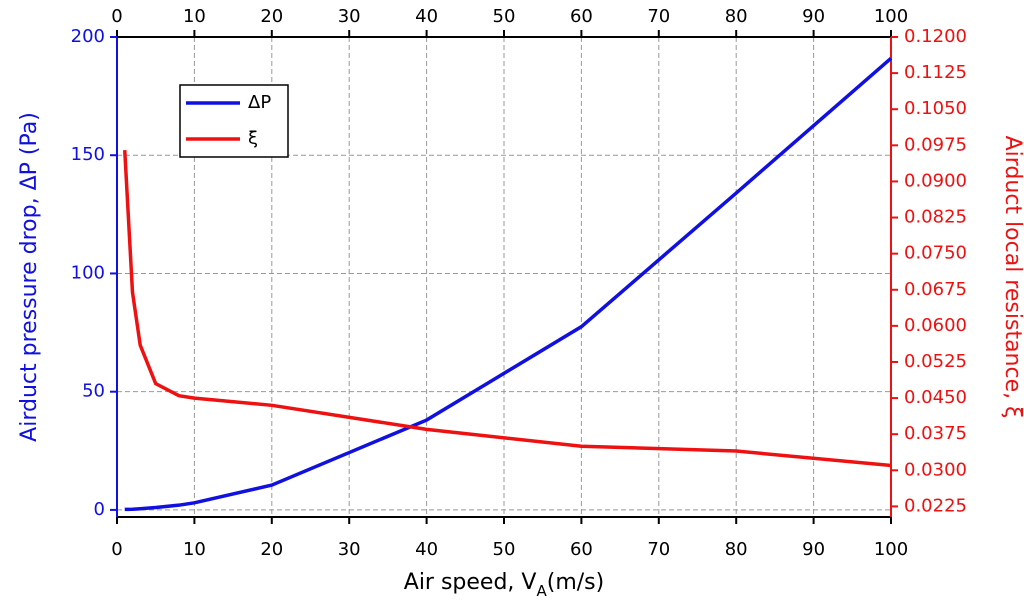  Describe the element at coordinates (349, 16) in the screenshot. I see `x-top-tick-label: 30` at that location.